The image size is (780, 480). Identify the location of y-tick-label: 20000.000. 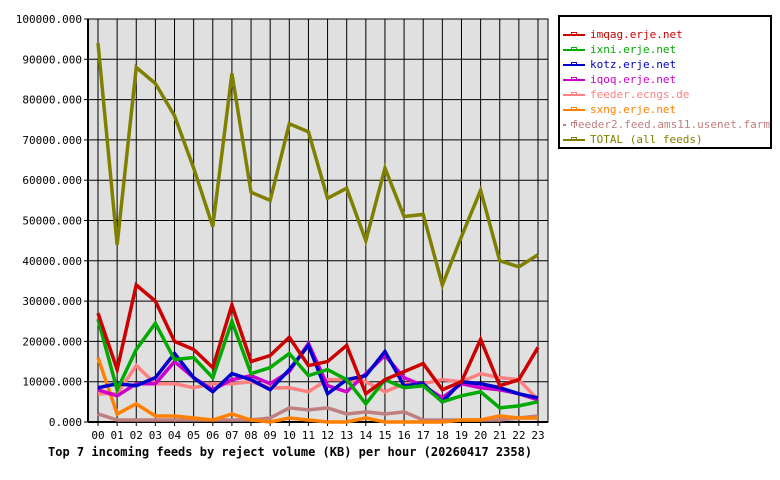
(52, 341).